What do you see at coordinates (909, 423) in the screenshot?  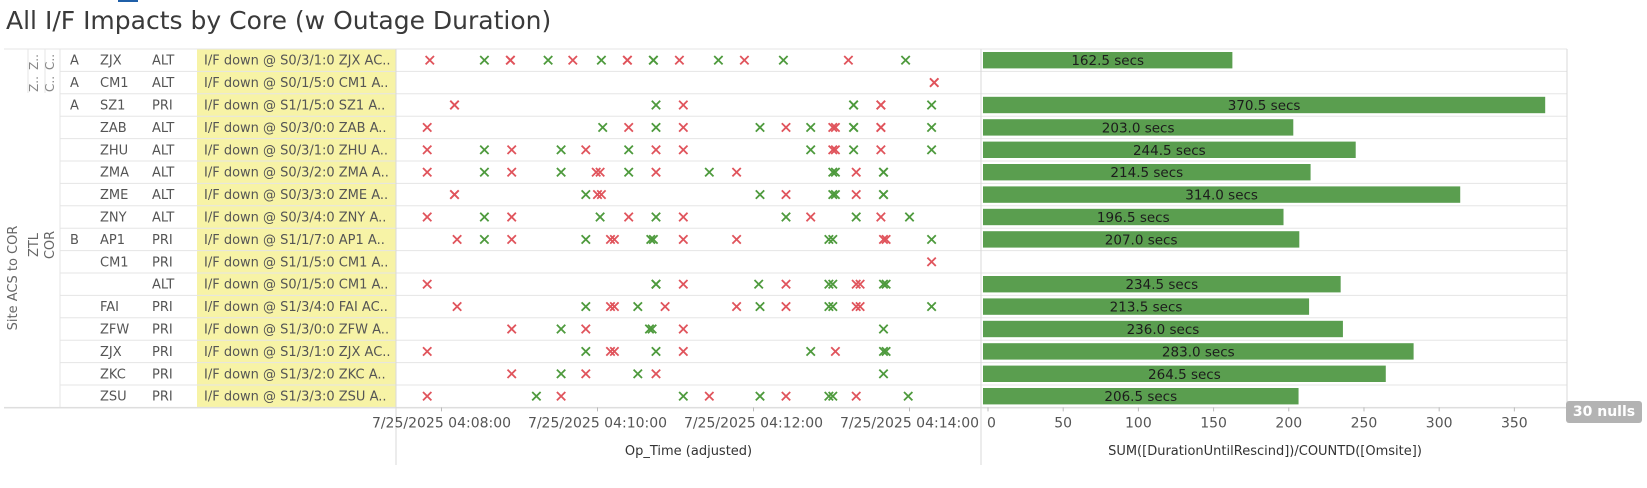 I see `x-tick-label: 7/25/2025 04:14:00` at bounding box center [909, 423].